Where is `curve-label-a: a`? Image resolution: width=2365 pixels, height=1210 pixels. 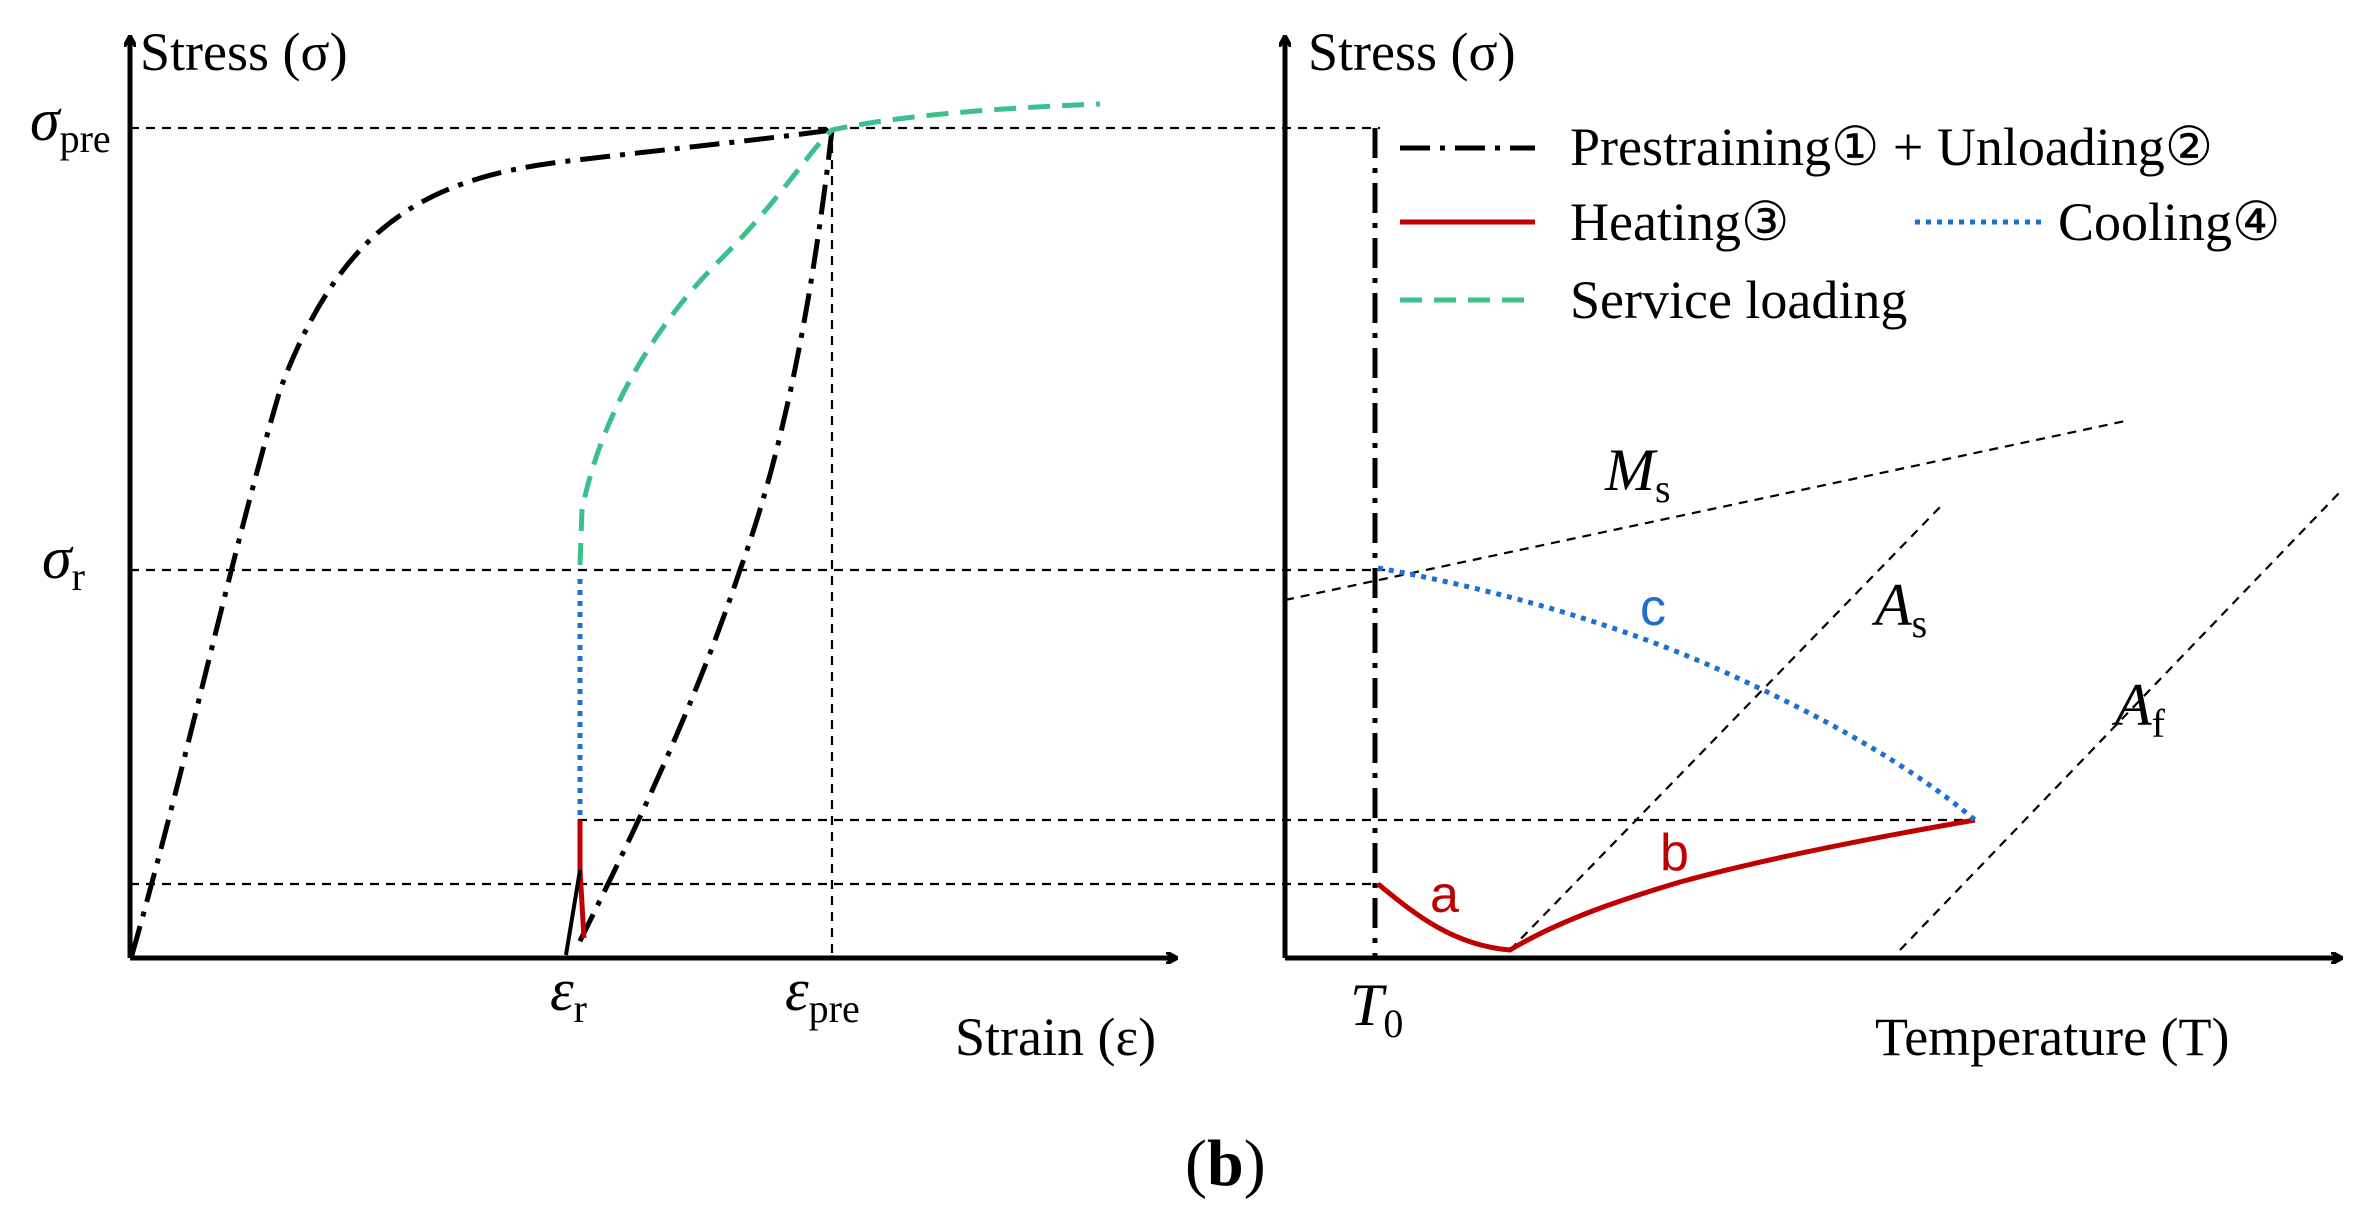 curve-label-a: a is located at coordinates (1444, 895).